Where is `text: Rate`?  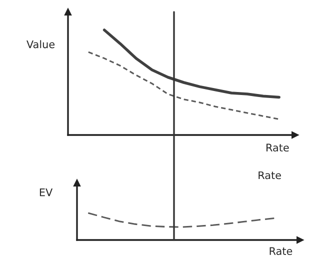
text: Rate is located at coordinates (269, 175).